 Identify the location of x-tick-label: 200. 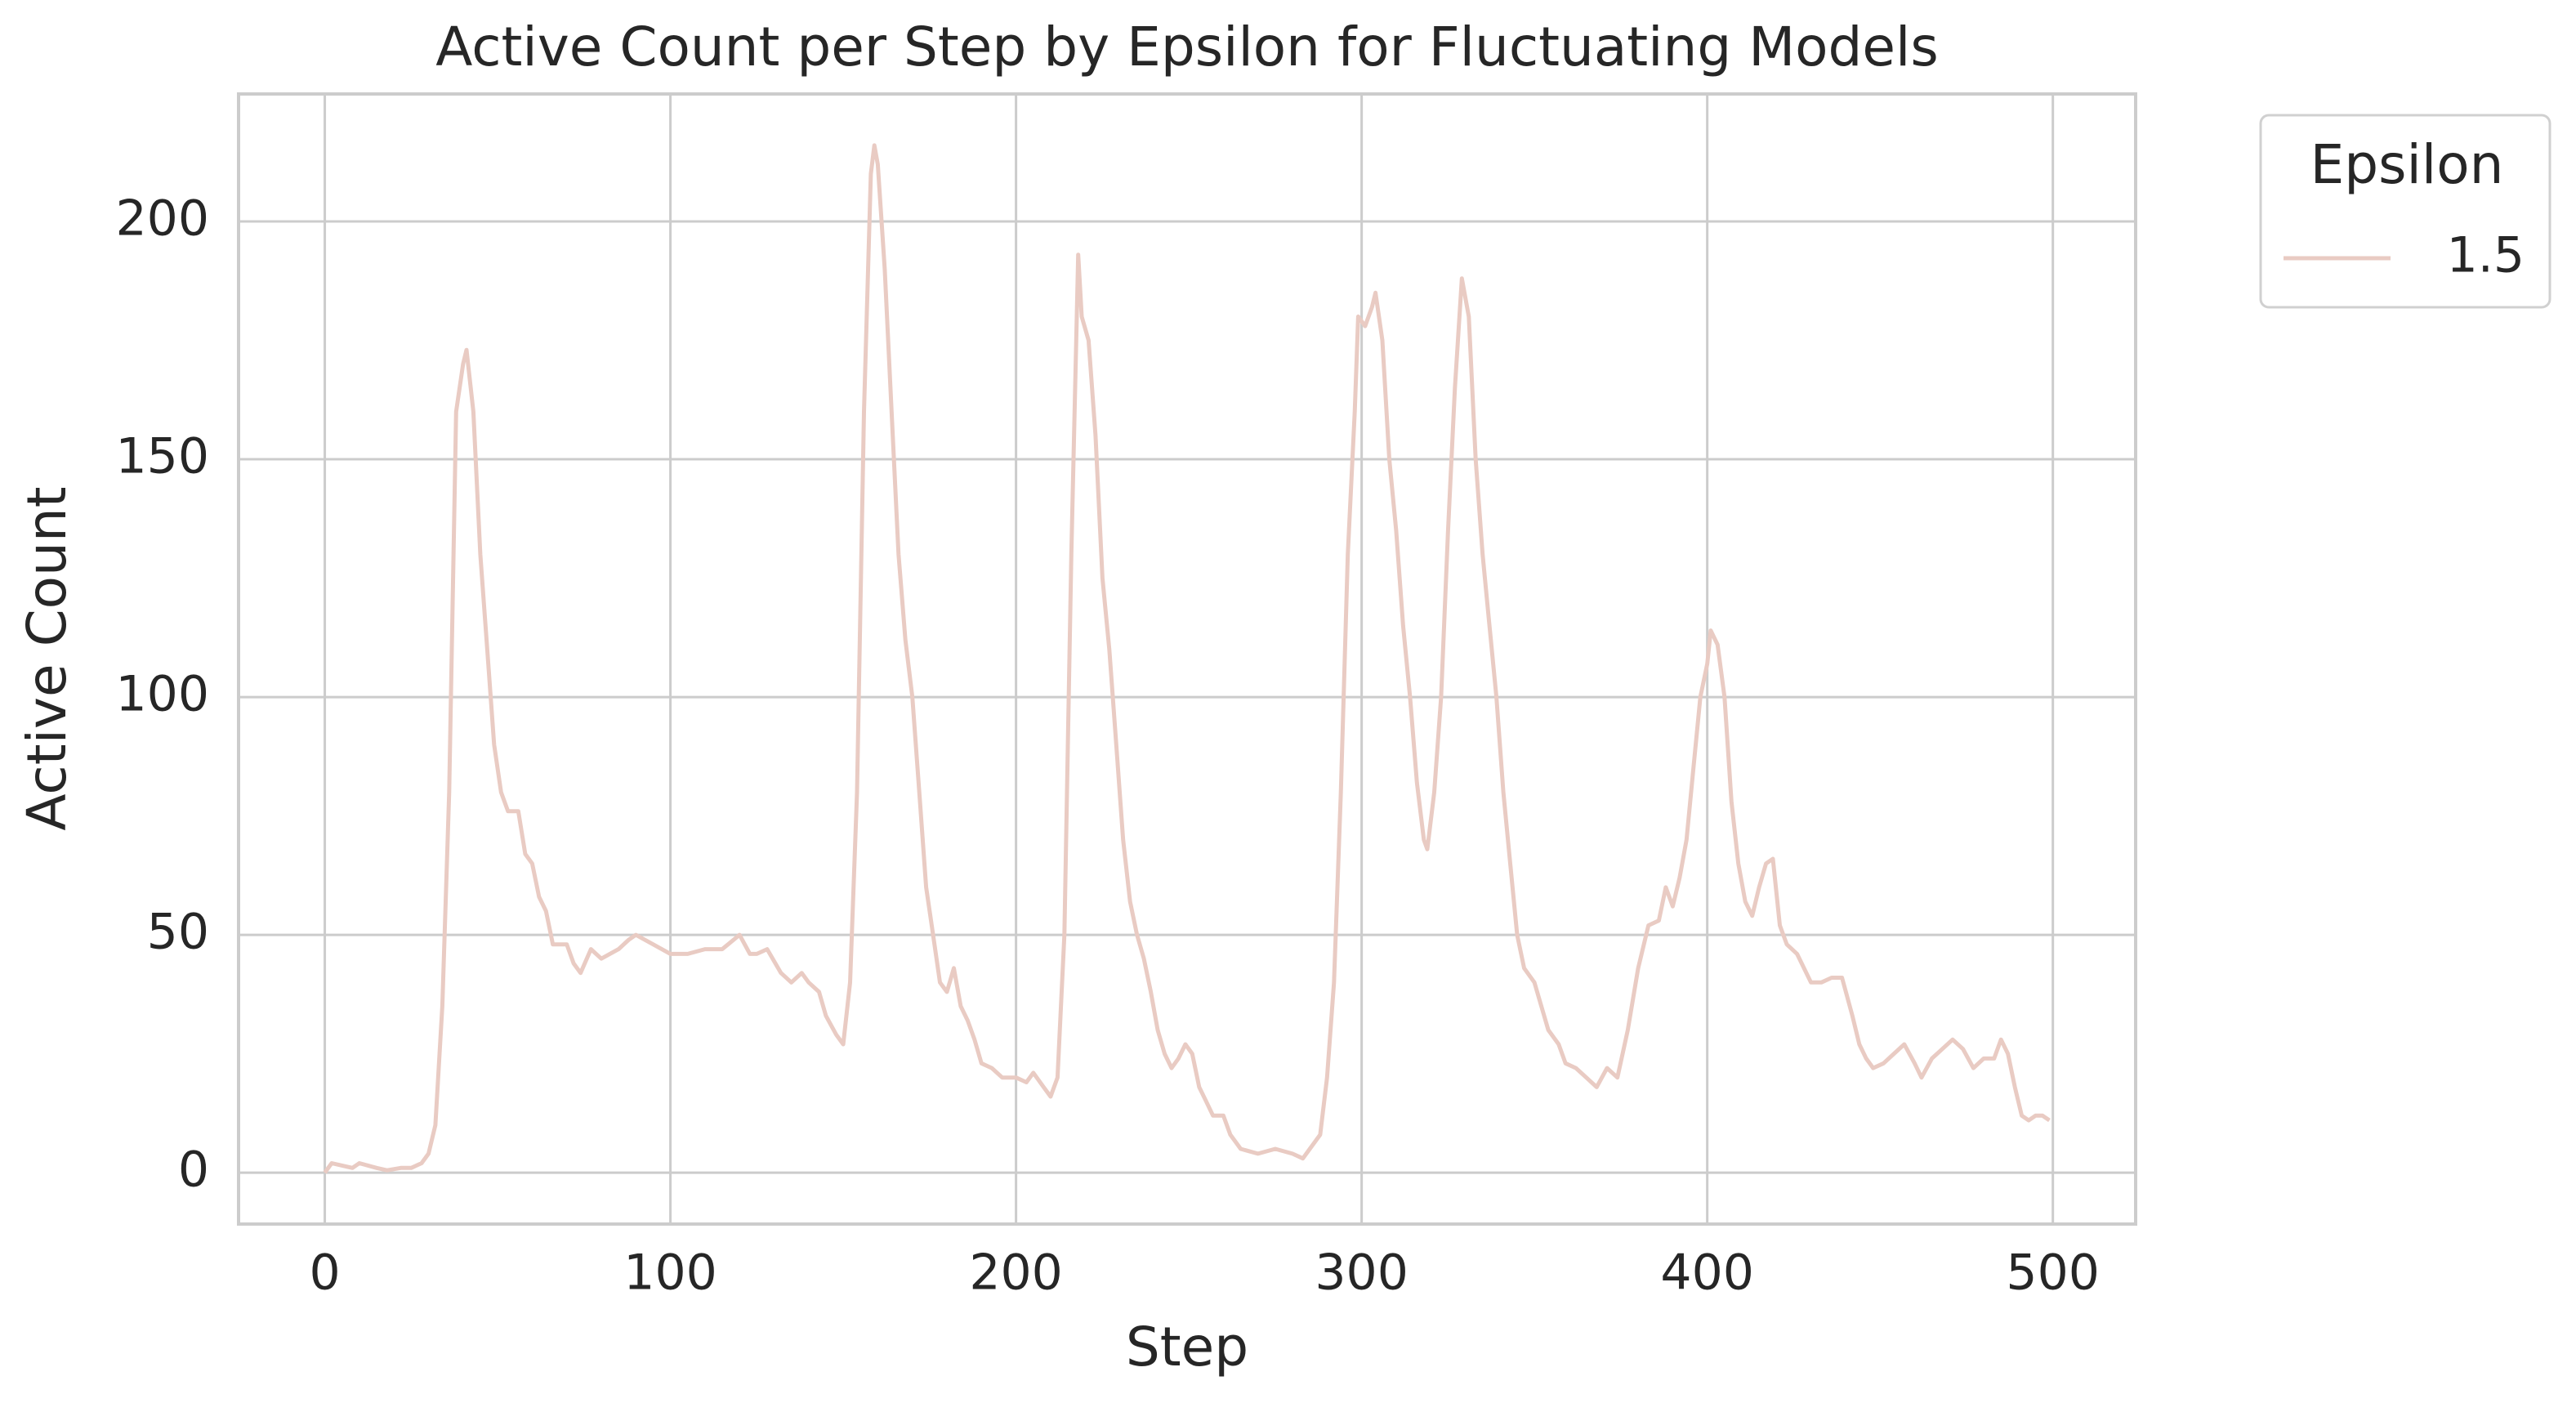
(1016, 1273).